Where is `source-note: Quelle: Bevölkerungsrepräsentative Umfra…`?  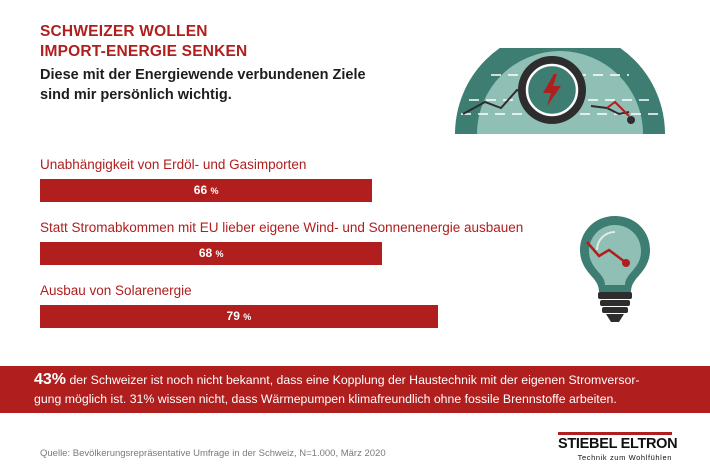
source-note: Quelle: Bevölkerungsrepräsentative Umfra… is located at coordinates (213, 453).